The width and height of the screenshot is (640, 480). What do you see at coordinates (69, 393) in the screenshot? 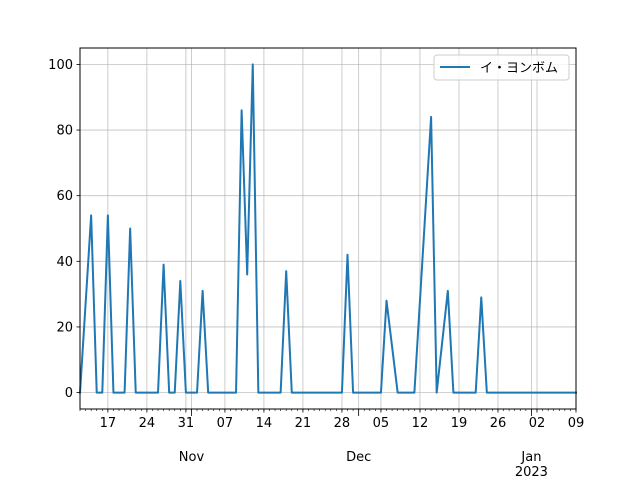
I see `y-tick-label: 0` at bounding box center [69, 393].